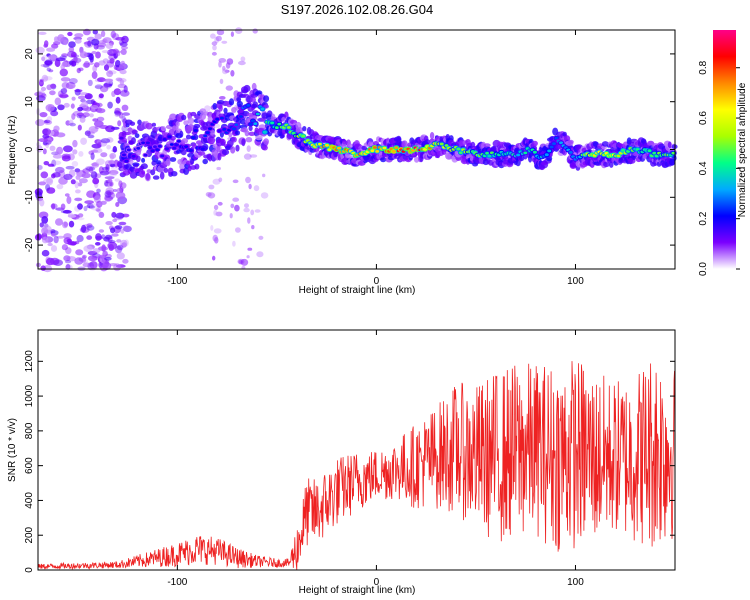 The image size is (750, 600). I want to click on snr-xlabel: Height of straight line (km), so click(357, 590).